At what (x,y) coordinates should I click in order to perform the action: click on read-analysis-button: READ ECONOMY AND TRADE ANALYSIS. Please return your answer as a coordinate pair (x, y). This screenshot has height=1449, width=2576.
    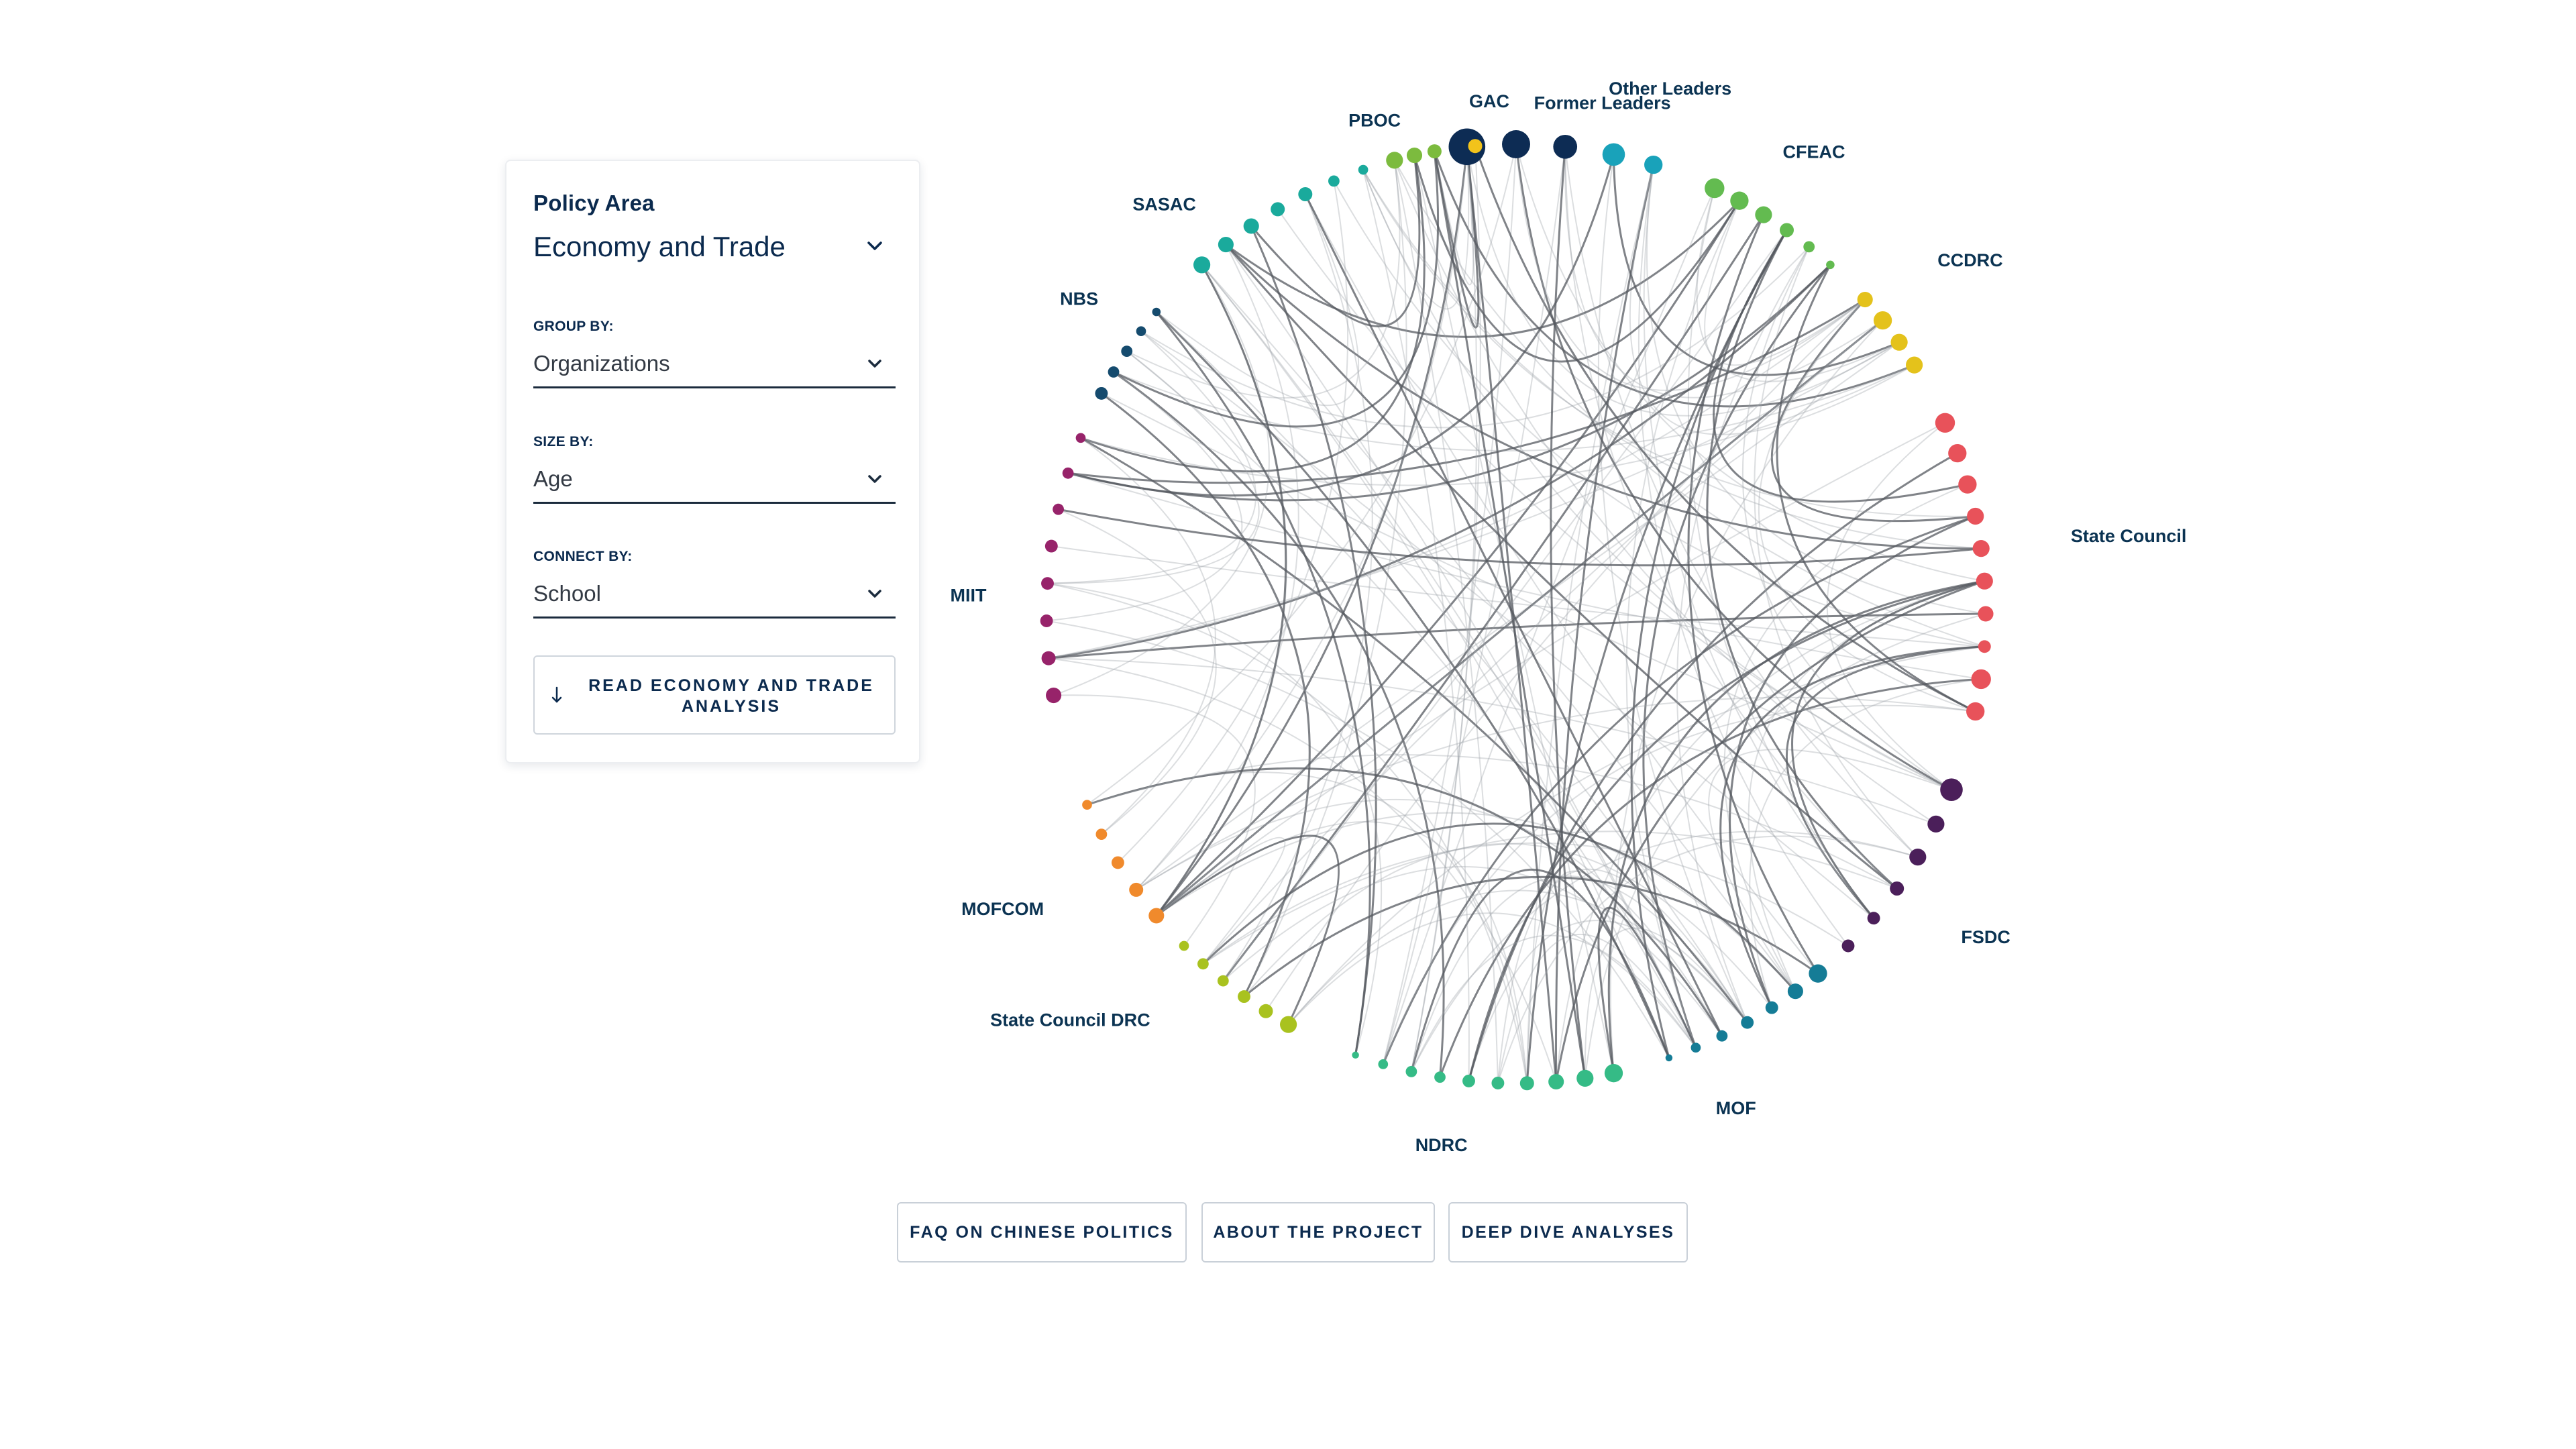
    Looking at the image, I should click on (714, 695).